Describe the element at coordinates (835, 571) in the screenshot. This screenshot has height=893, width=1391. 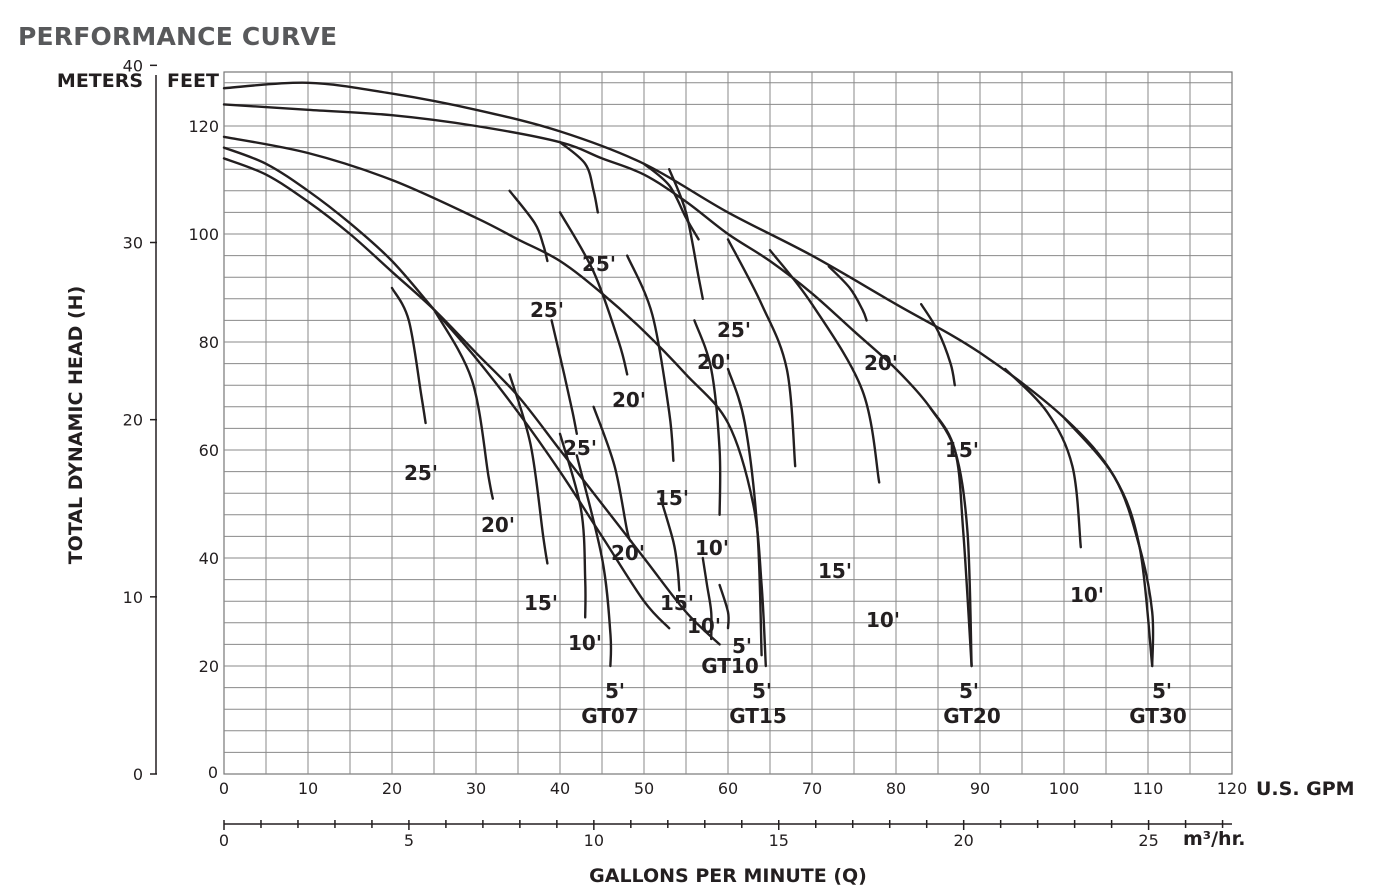
I see `gt20-curve-label: 15'` at that location.